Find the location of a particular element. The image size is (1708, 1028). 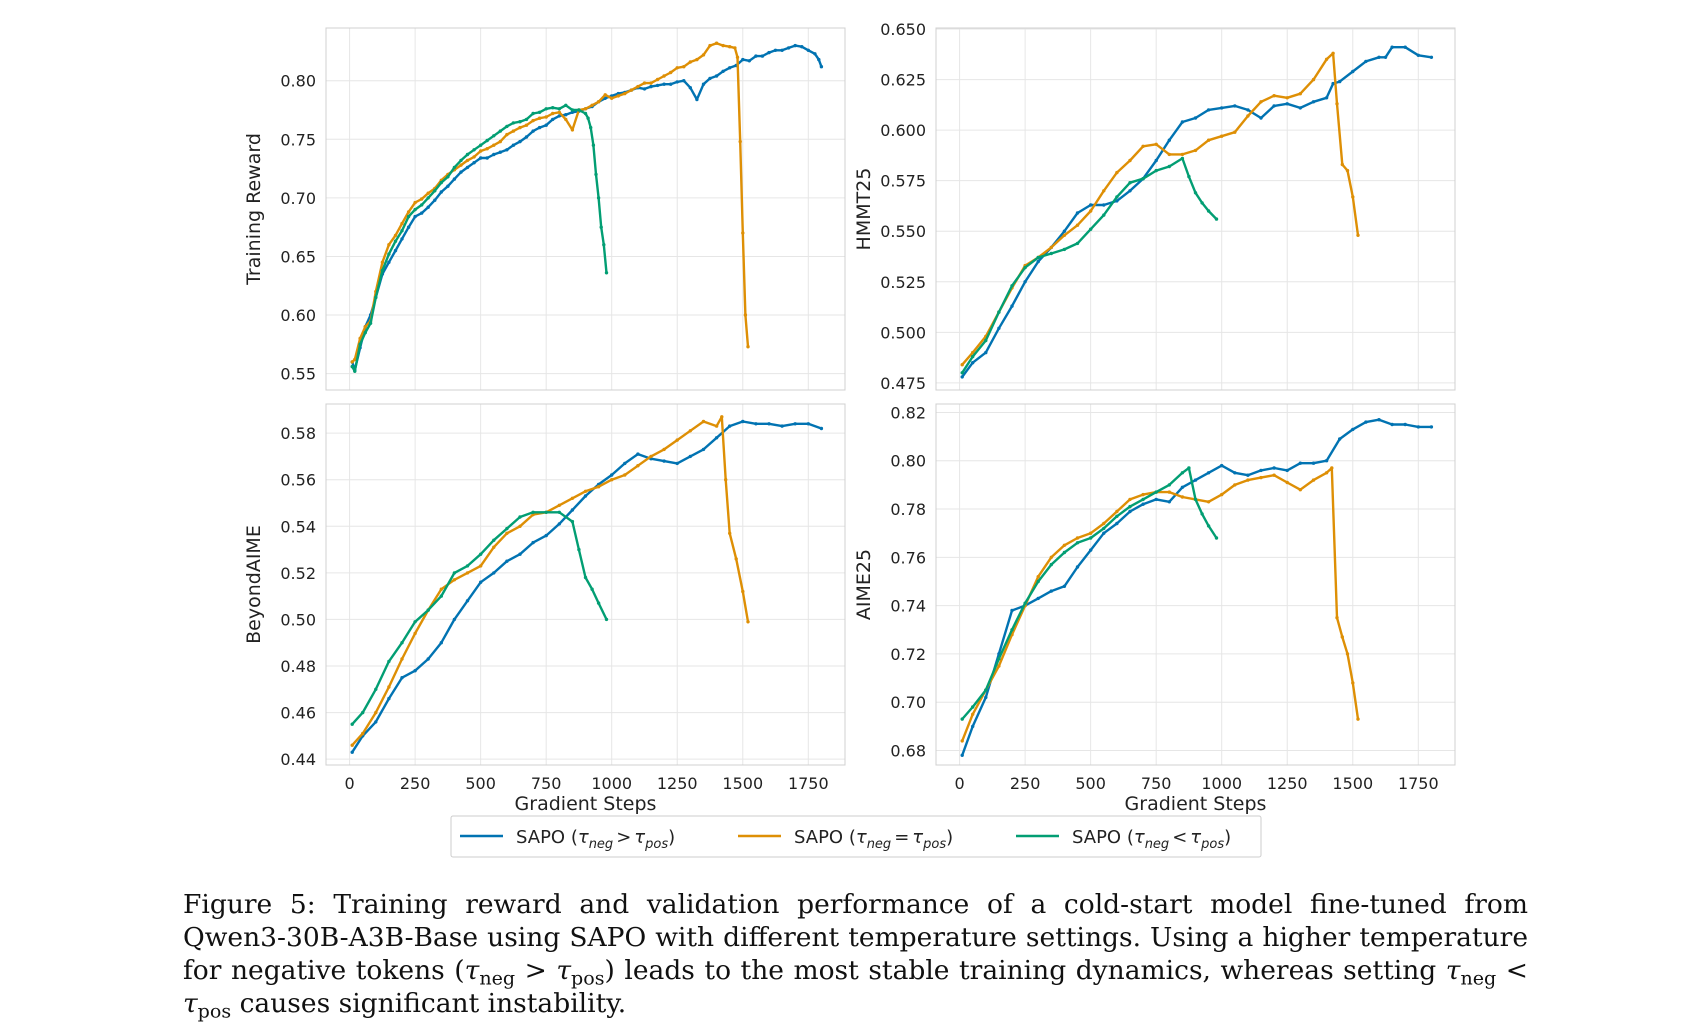

y-axis-label: HMMT25 is located at coordinates (864, 209).